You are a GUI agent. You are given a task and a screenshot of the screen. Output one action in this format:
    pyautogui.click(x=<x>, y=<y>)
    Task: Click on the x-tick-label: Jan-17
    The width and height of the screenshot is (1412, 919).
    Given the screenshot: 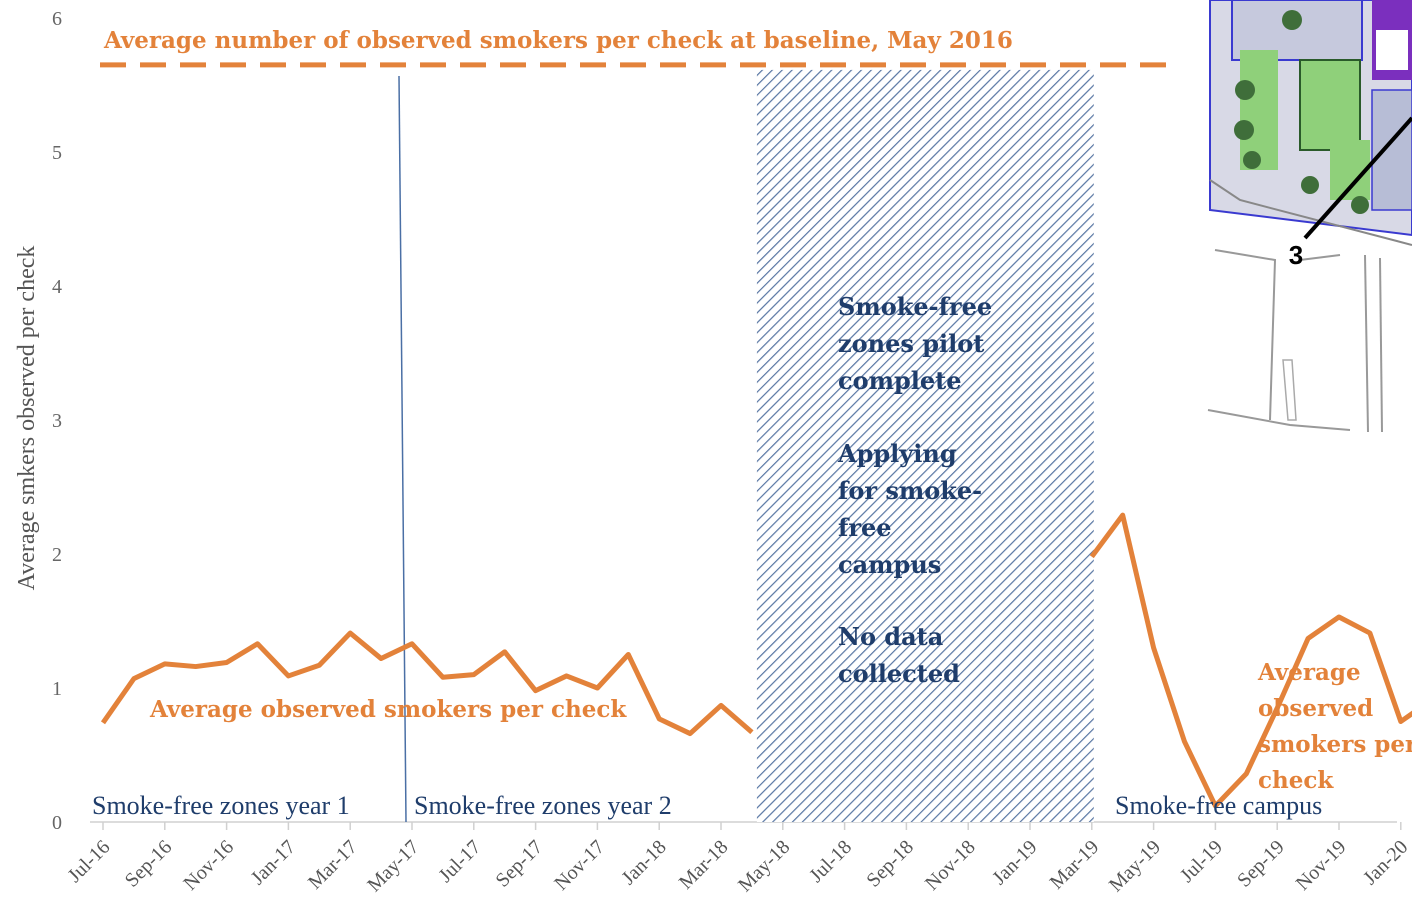 What is the action you would take?
    pyautogui.click(x=273, y=862)
    